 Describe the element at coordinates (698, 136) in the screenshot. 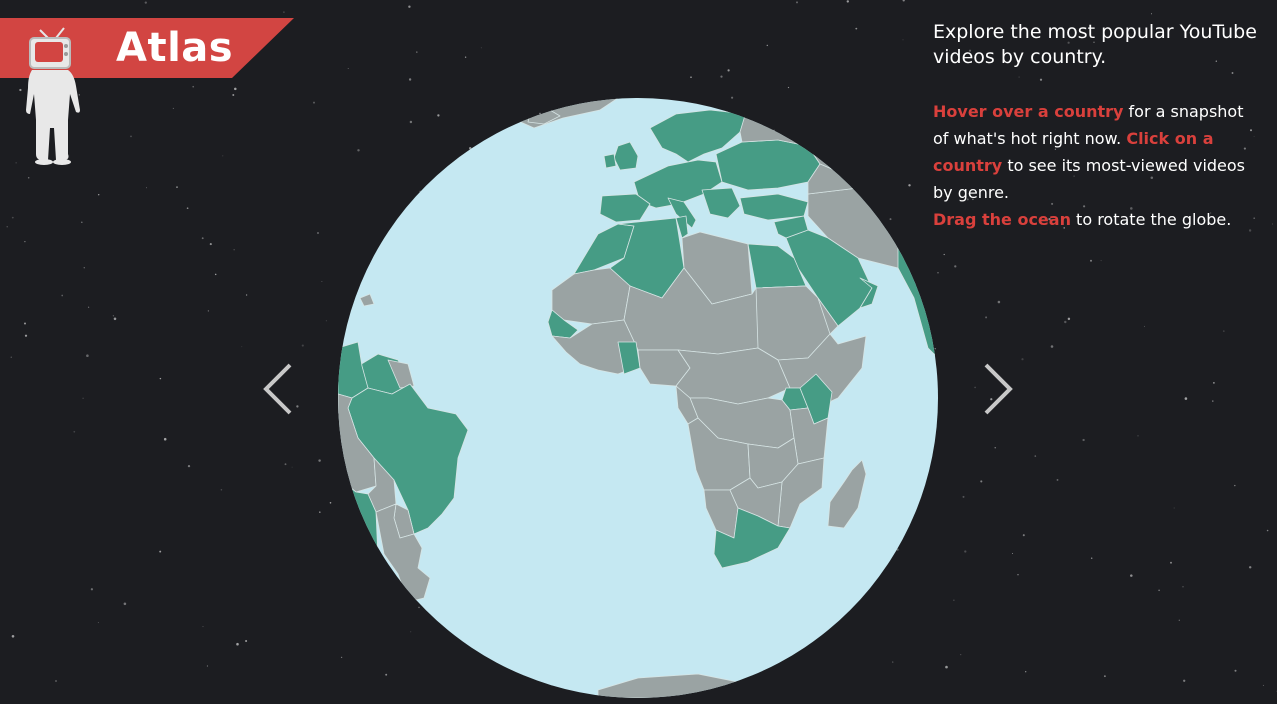

I see `country-scandinavia` at that location.